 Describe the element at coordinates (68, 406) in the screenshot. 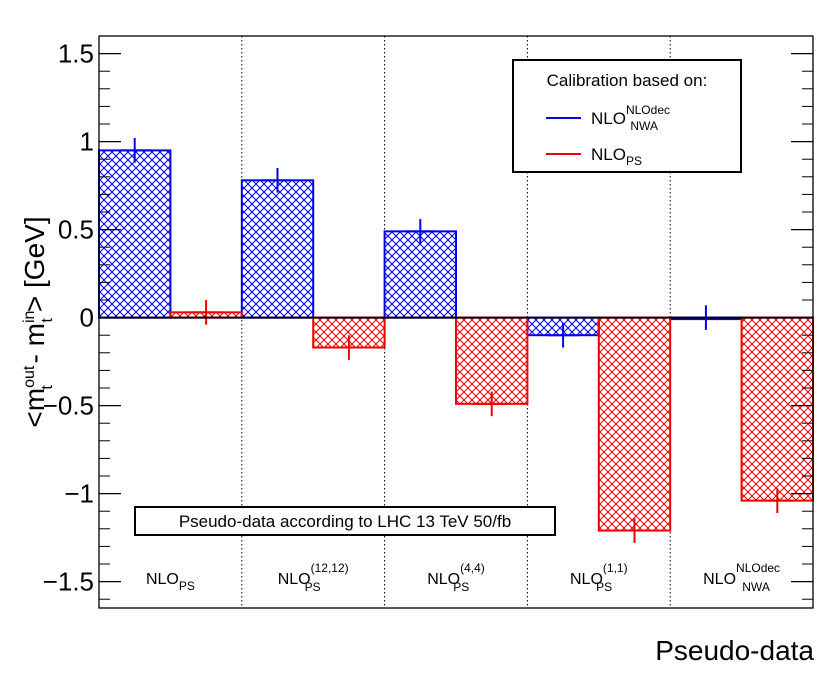

I see `y-tick-label: −0.5` at that location.